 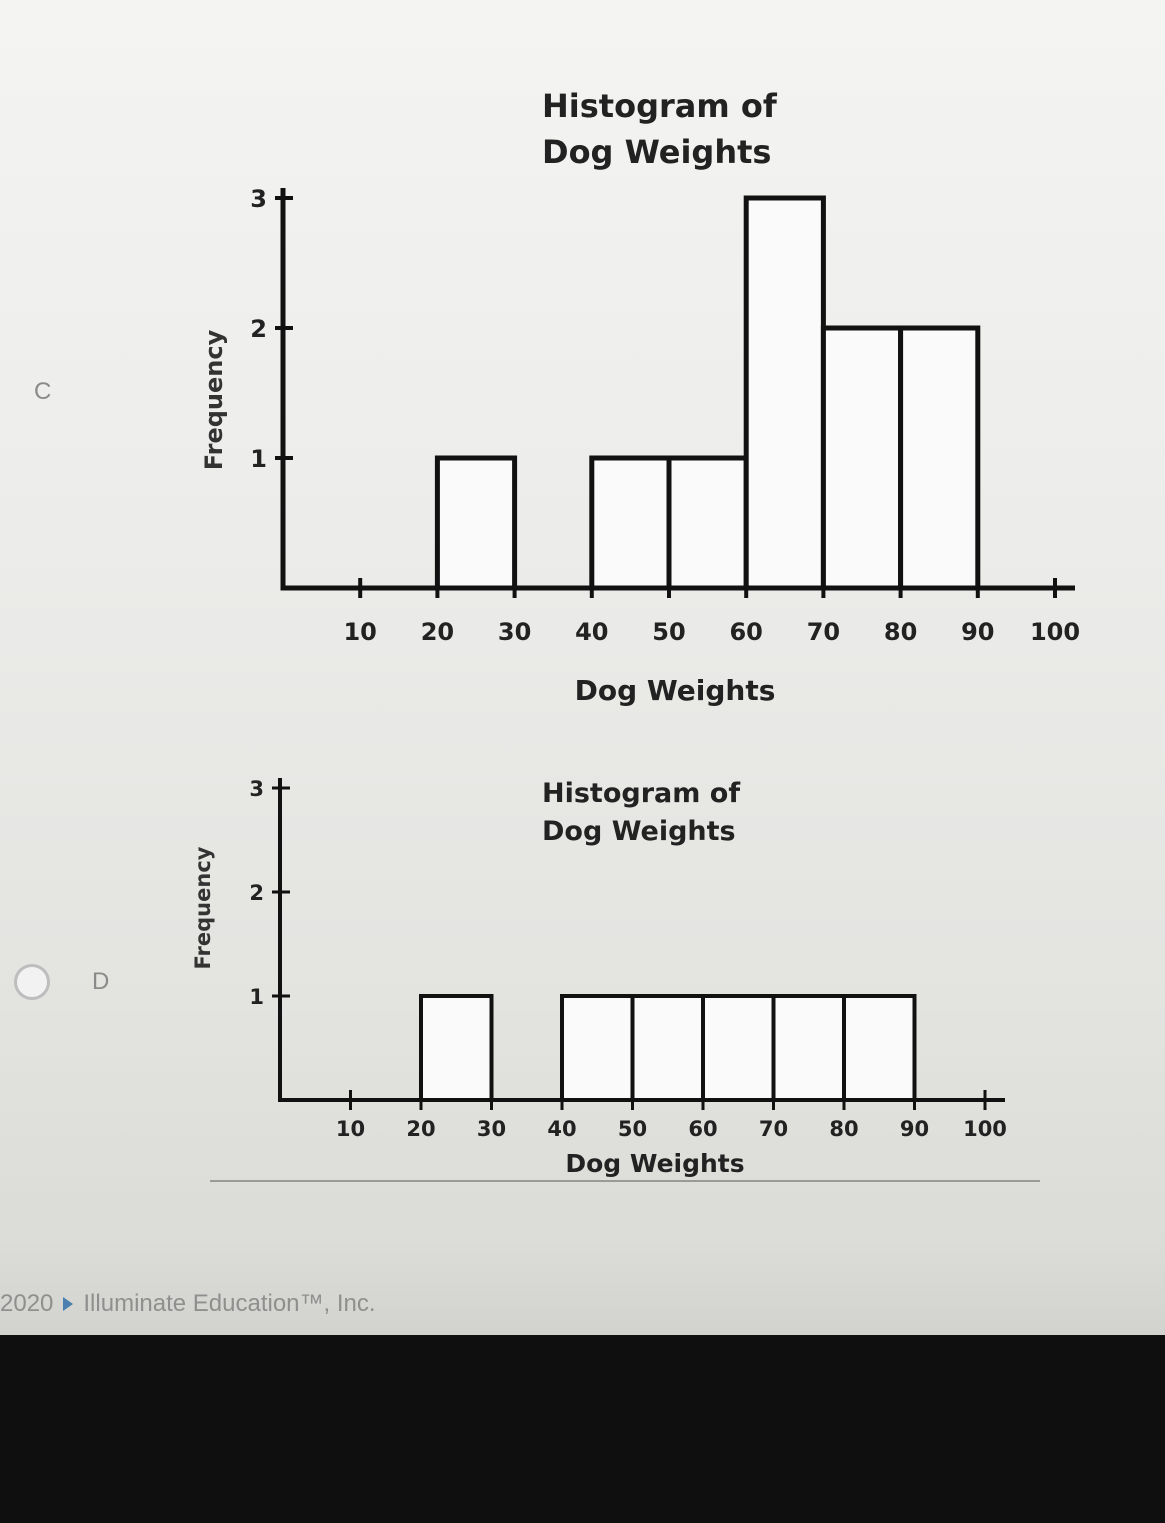 I want to click on copyright-notice: 2020 Illuminate Education™, Inc., so click(x=188, y=1304).